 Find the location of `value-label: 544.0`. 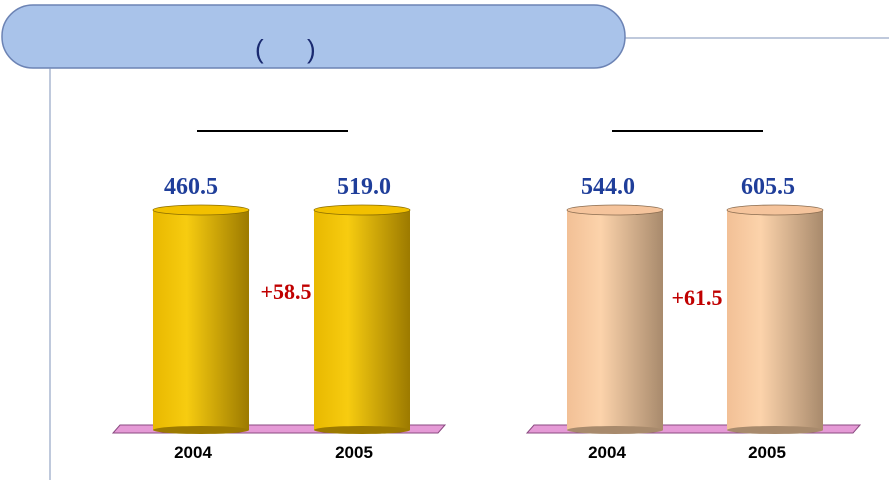

value-label: 544.0 is located at coordinates (608, 187).